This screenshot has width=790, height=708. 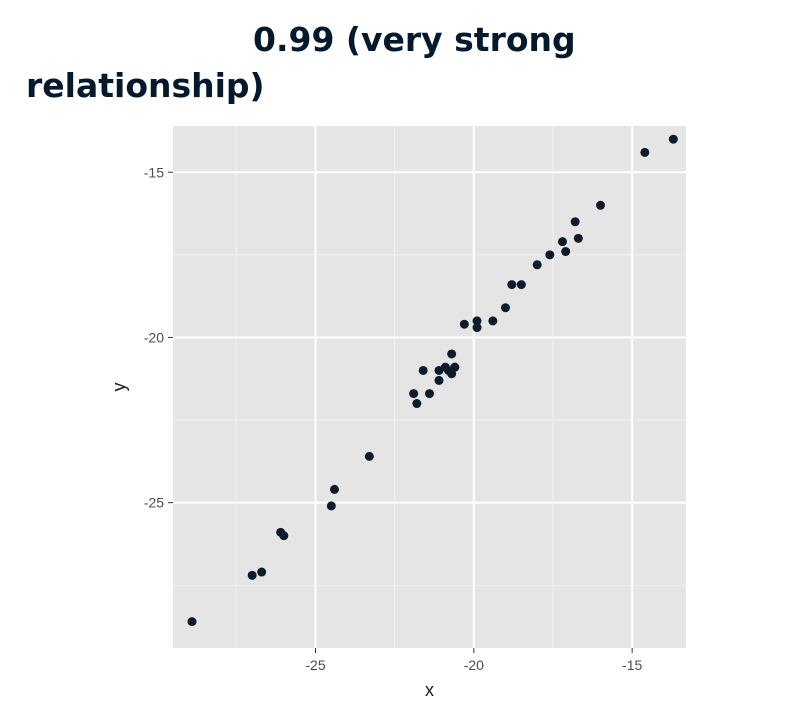 I want to click on y-tick-label: -15, so click(x=154, y=172).